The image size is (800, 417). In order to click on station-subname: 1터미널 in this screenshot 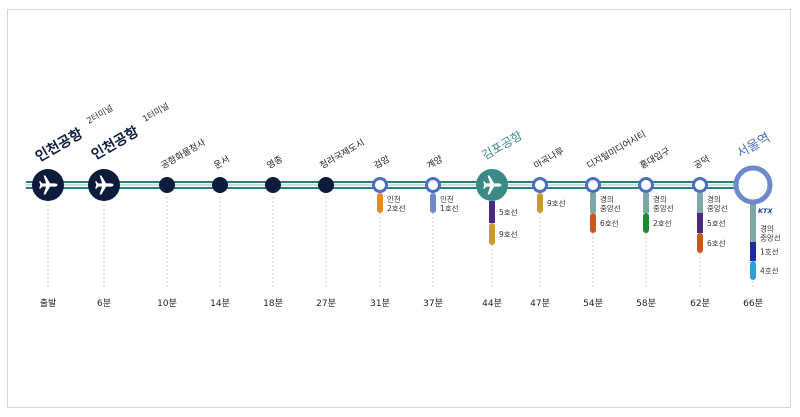, I will do `click(156, 113)`.